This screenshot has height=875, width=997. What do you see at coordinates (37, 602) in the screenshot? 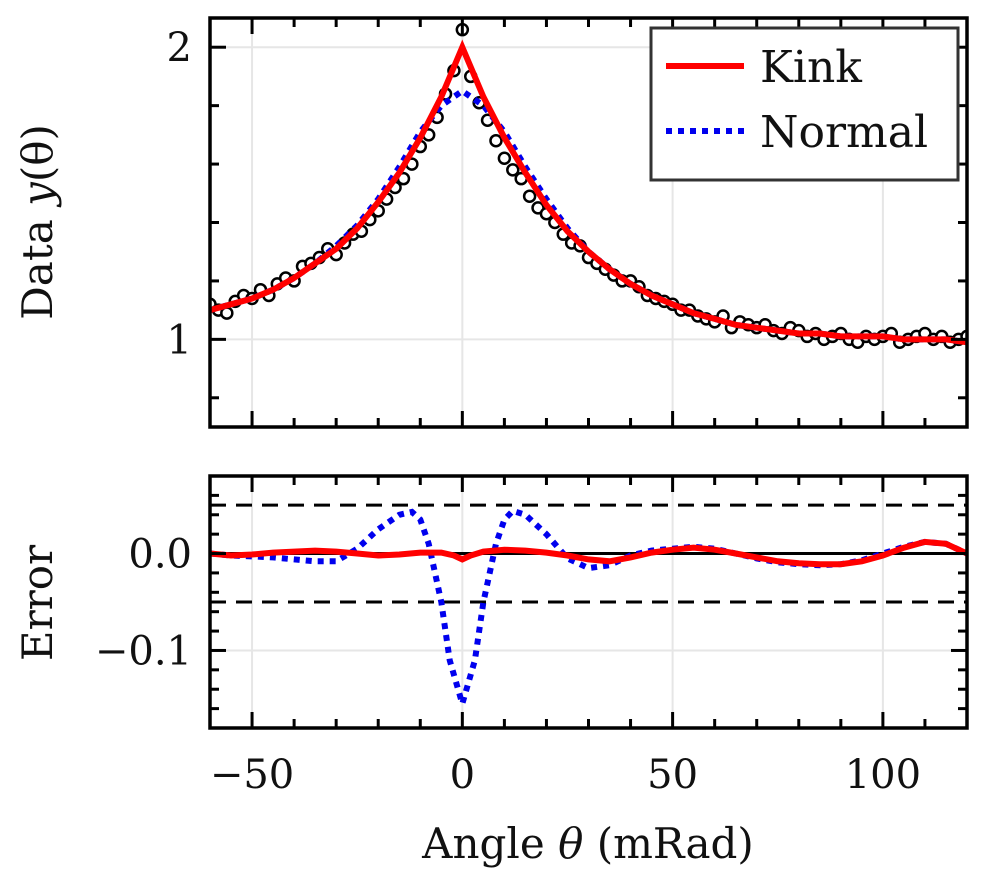
I see `bottom-ylabel: Error` at bounding box center [37, 602].